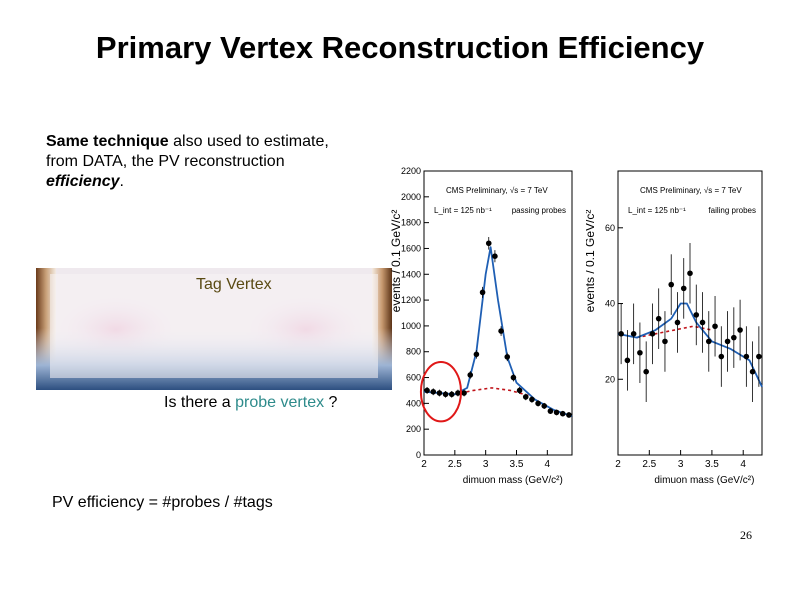 The image size is (794, 595). Describe the element at coordinates (610, 304) in the screenshot. I see `y-tick-label: 40` at that location.